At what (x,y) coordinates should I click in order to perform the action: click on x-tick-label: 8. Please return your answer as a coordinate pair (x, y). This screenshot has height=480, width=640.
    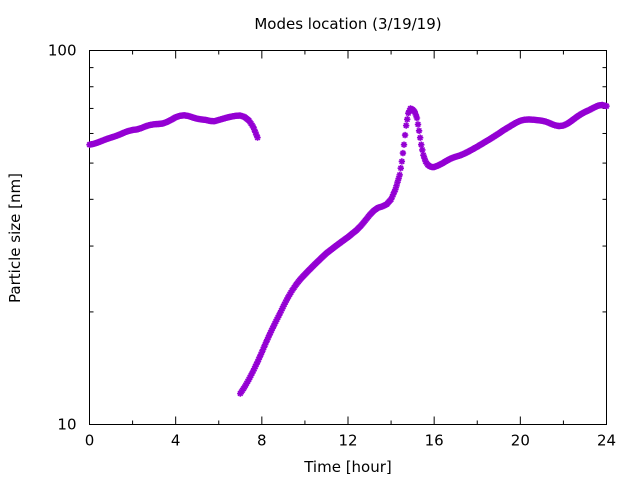
    Looking at the image, I should click on (262, 441).